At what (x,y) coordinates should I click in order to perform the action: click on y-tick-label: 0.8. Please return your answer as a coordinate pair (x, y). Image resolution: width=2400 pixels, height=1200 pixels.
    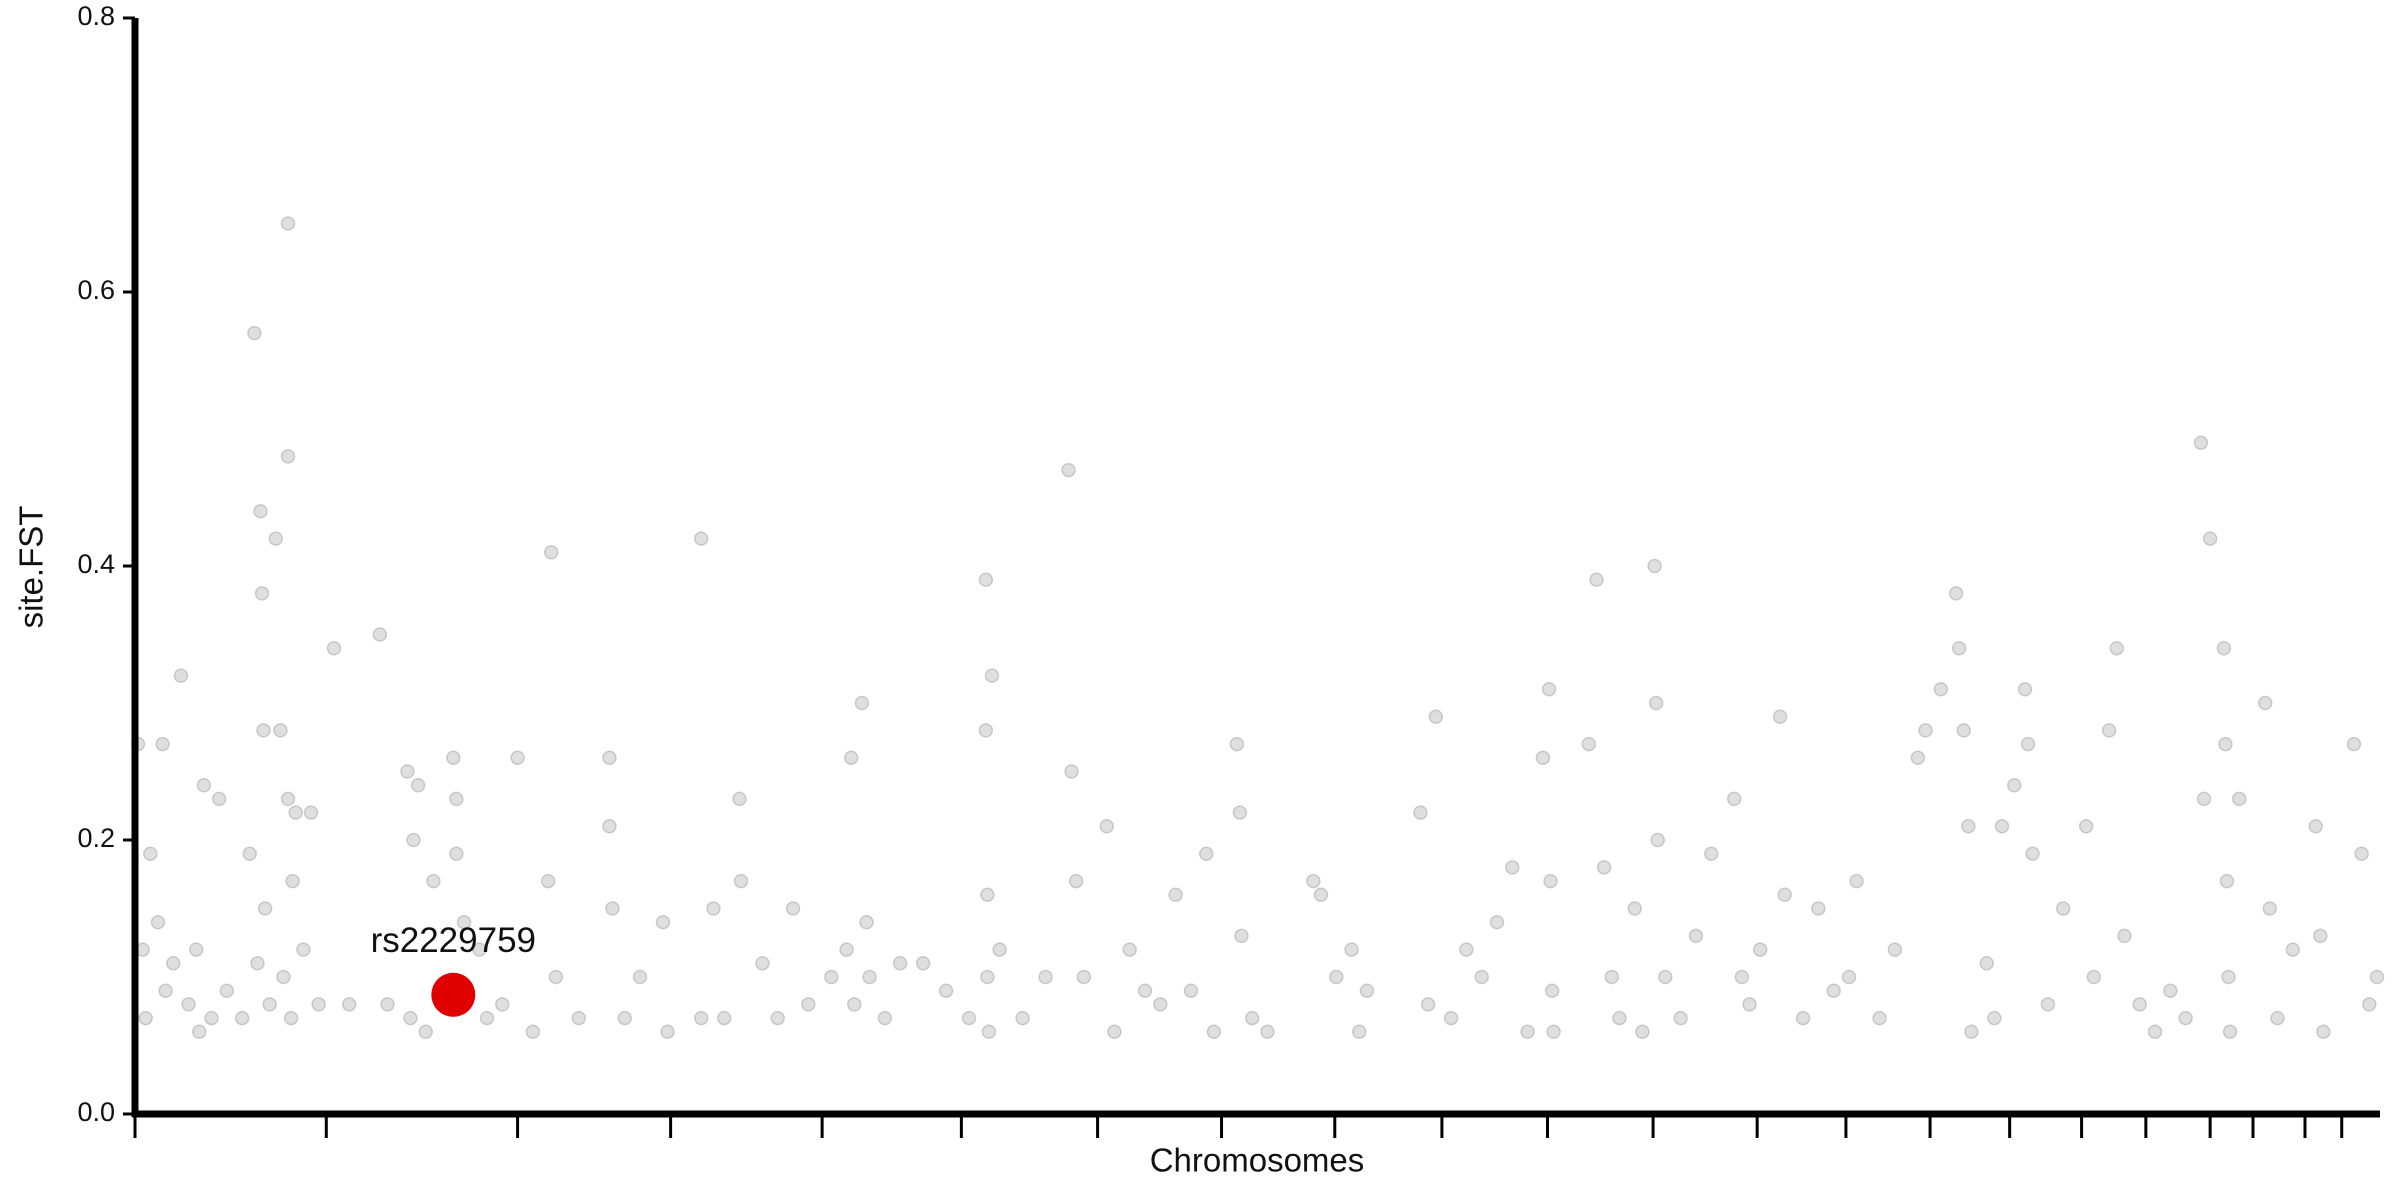
    Looking at the image, I should click on (96, 16).